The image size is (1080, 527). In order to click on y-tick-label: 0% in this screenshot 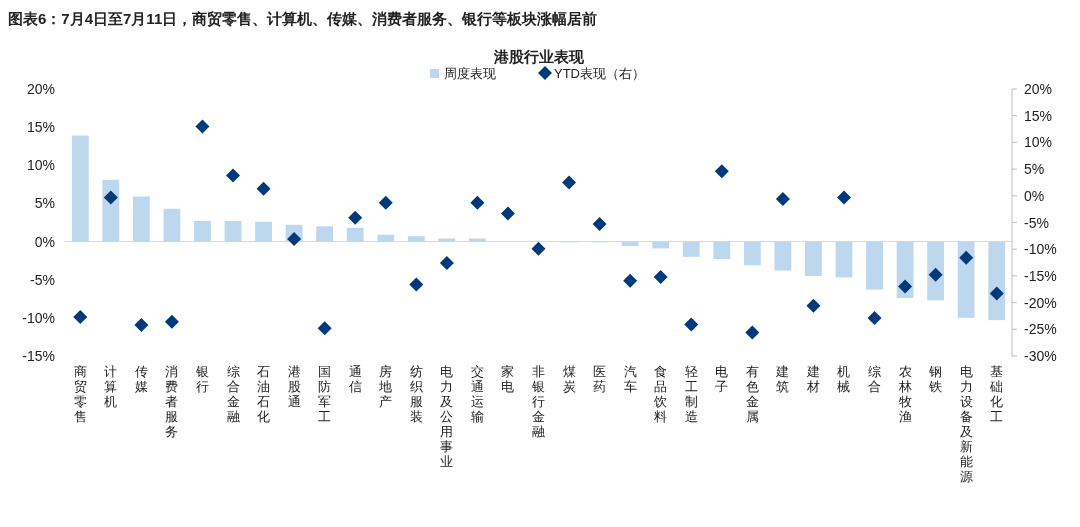, I will do `click(44, 241)`.